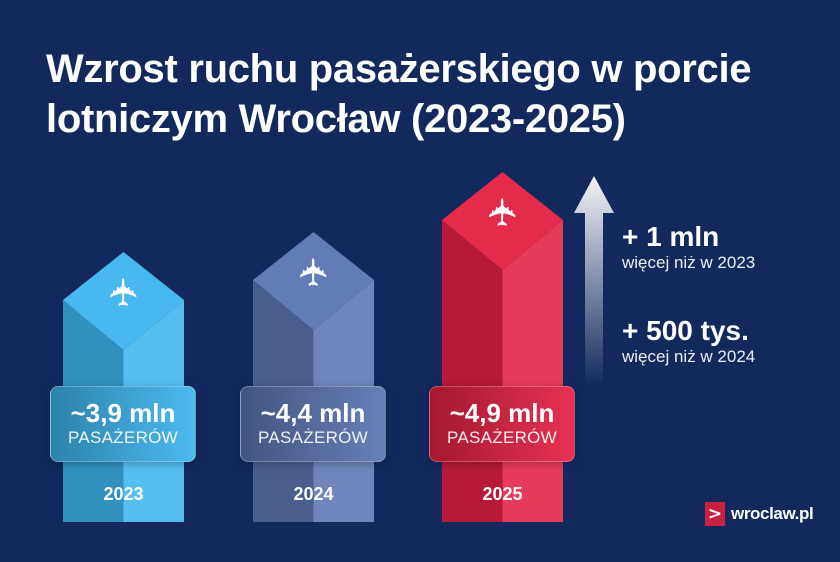 Image resolution: width=840 pixels, height=562 pixels. Describe the element at coordinates (532, 371) in the screenshot. I see `bar-right-face` at that location.